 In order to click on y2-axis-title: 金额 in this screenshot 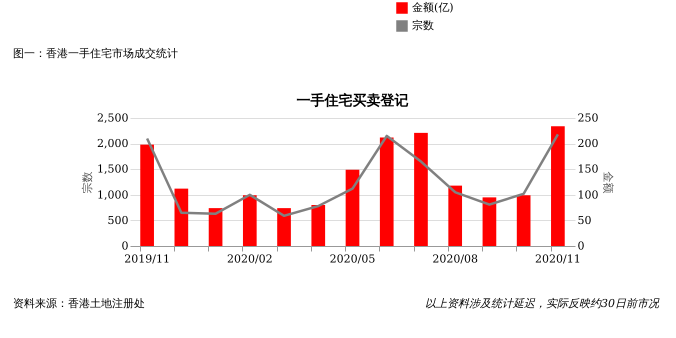, I will do `click(607, 183)`.